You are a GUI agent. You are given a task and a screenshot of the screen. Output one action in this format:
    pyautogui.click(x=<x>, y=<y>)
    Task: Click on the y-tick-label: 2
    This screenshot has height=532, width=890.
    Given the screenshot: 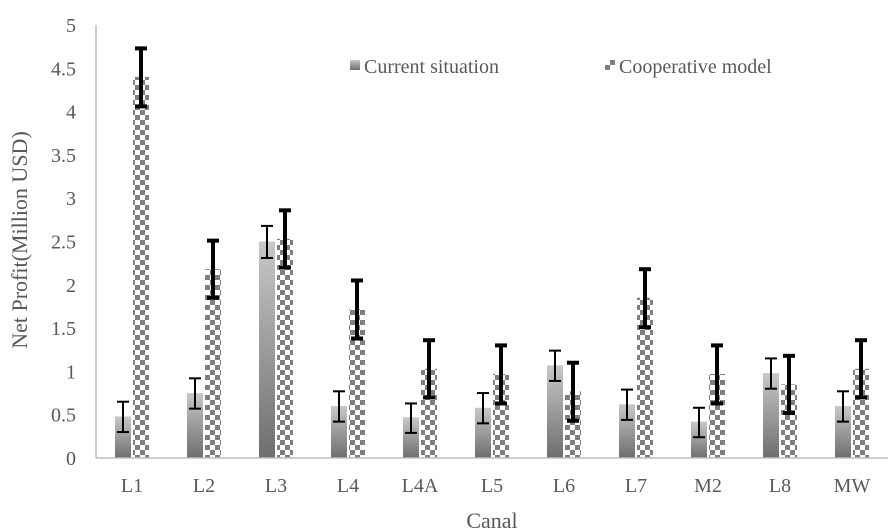 What is the action you would take?
    pyautogui.click(x=71, y=286)
    